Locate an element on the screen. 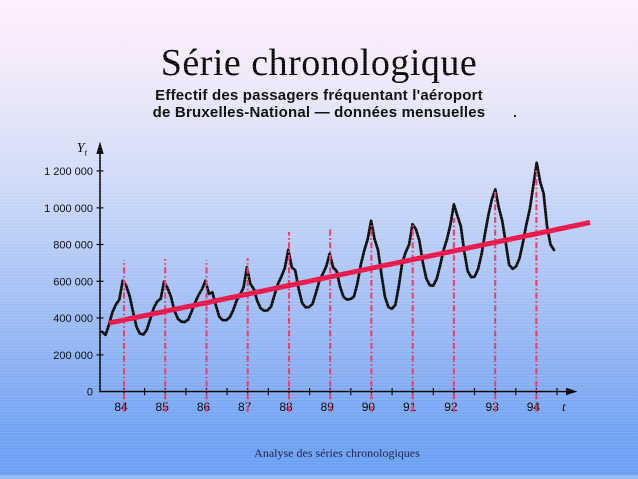 The height and width of the screenshot is (479, 638). x-tick-label: 87 is located at coordinates (245, 407).